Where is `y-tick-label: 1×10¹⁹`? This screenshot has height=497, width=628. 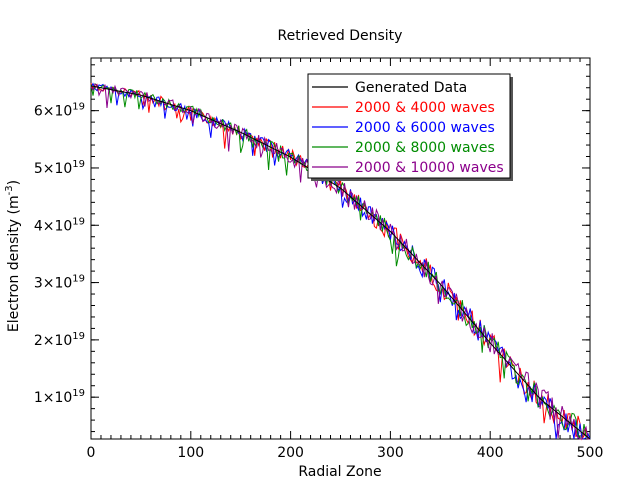
y-tick-label: 1×10¹⁹ is located at coordinates (59, 397).